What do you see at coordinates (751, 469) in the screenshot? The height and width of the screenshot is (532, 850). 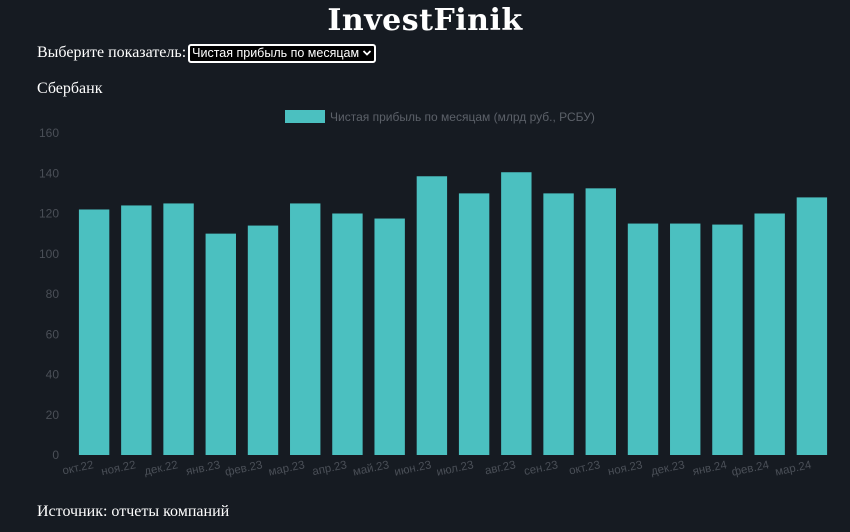 I see `x-tick-label: фев.24` at bounding box center [751, 469].